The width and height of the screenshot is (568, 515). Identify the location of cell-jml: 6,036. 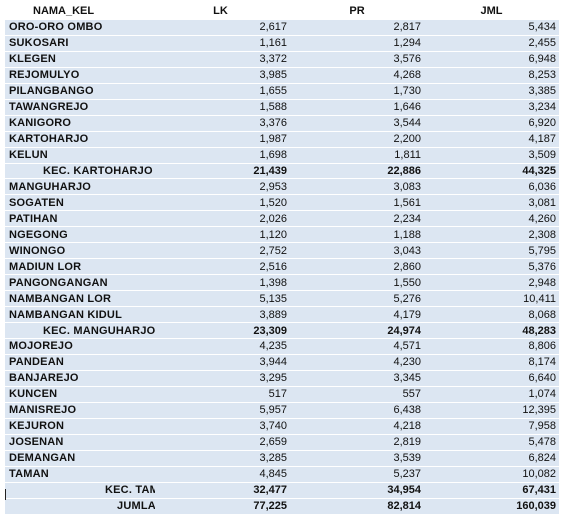
(491, 187).